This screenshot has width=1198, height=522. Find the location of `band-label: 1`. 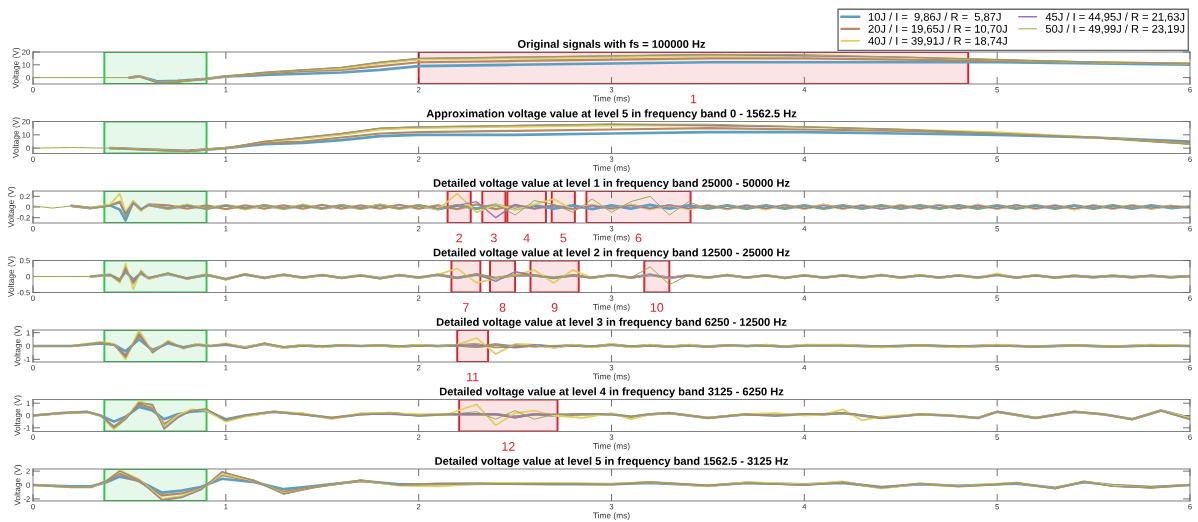

band-label: 1 is located at coordinates (693, 99).